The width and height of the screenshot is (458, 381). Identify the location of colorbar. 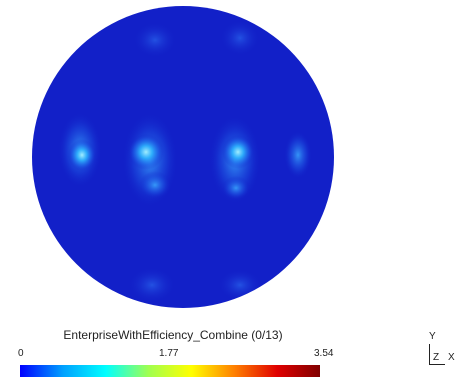
(170, 371).